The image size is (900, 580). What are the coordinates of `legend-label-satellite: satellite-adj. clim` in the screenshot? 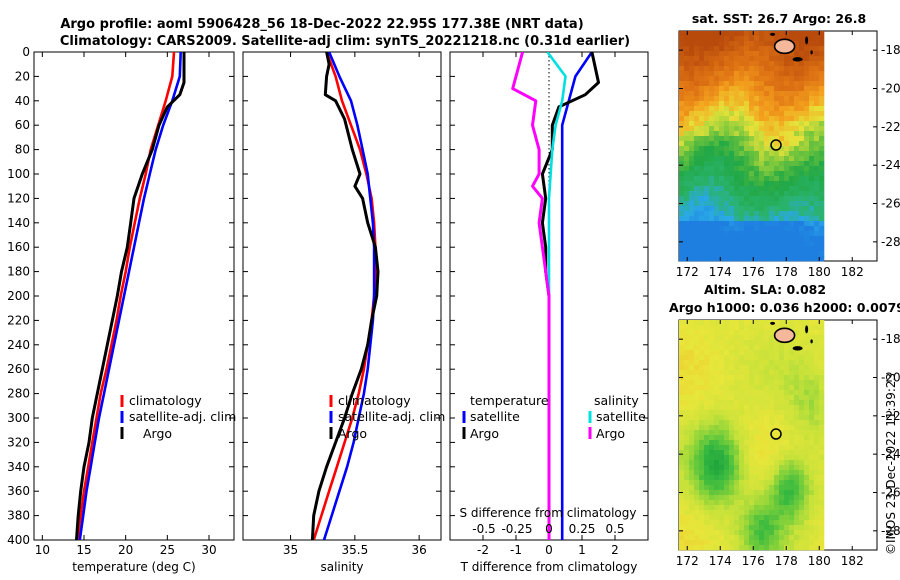 It's located at (391, 416).